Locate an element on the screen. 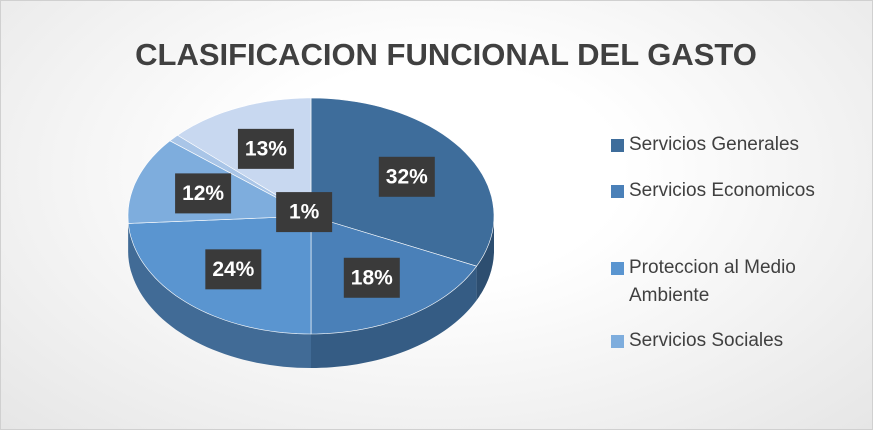 Image resolution: width=873 pixels, height=430 pixels. data-label-text: 32% is located at coordinates (407, 176).